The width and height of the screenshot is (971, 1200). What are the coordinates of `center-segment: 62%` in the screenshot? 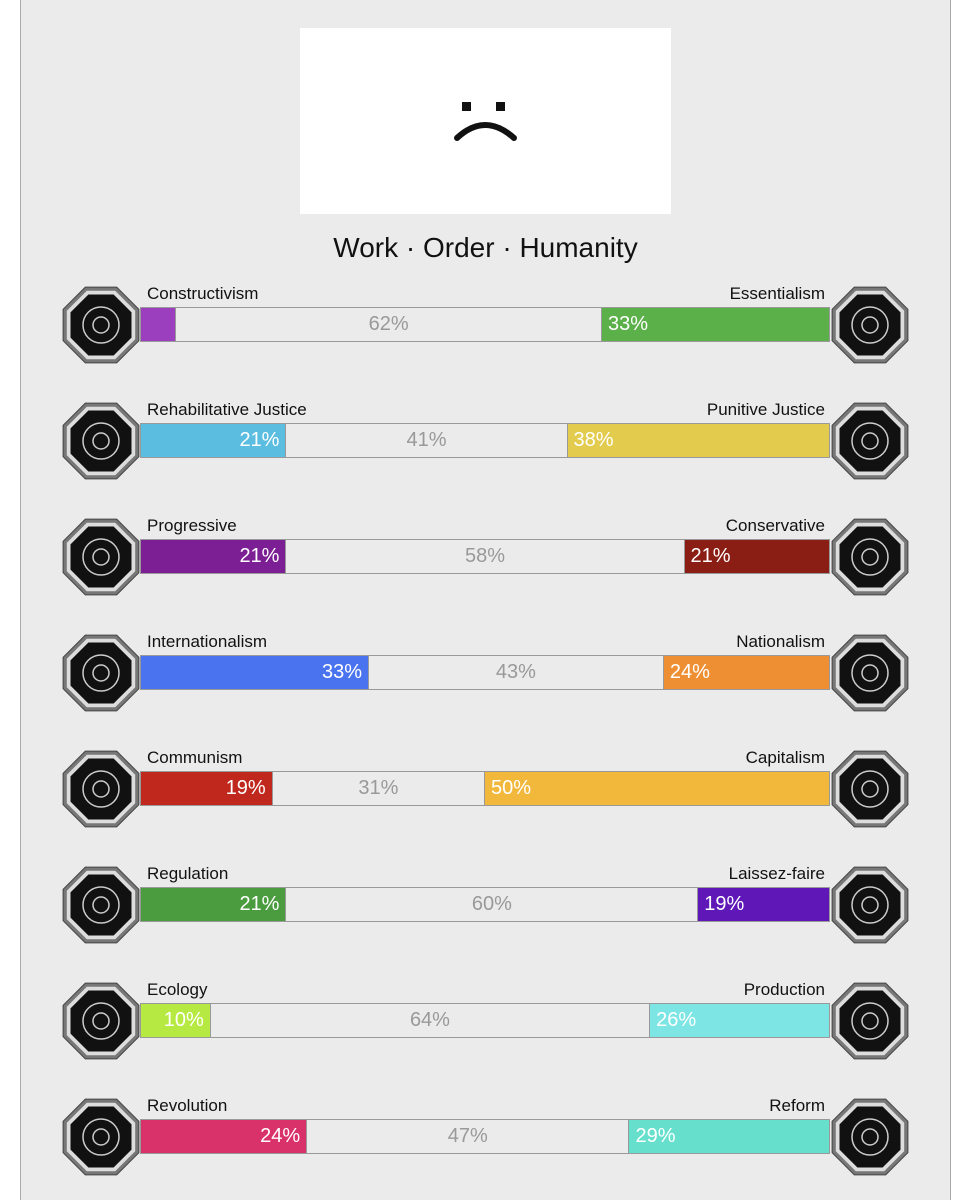 It's located at (388, 324).